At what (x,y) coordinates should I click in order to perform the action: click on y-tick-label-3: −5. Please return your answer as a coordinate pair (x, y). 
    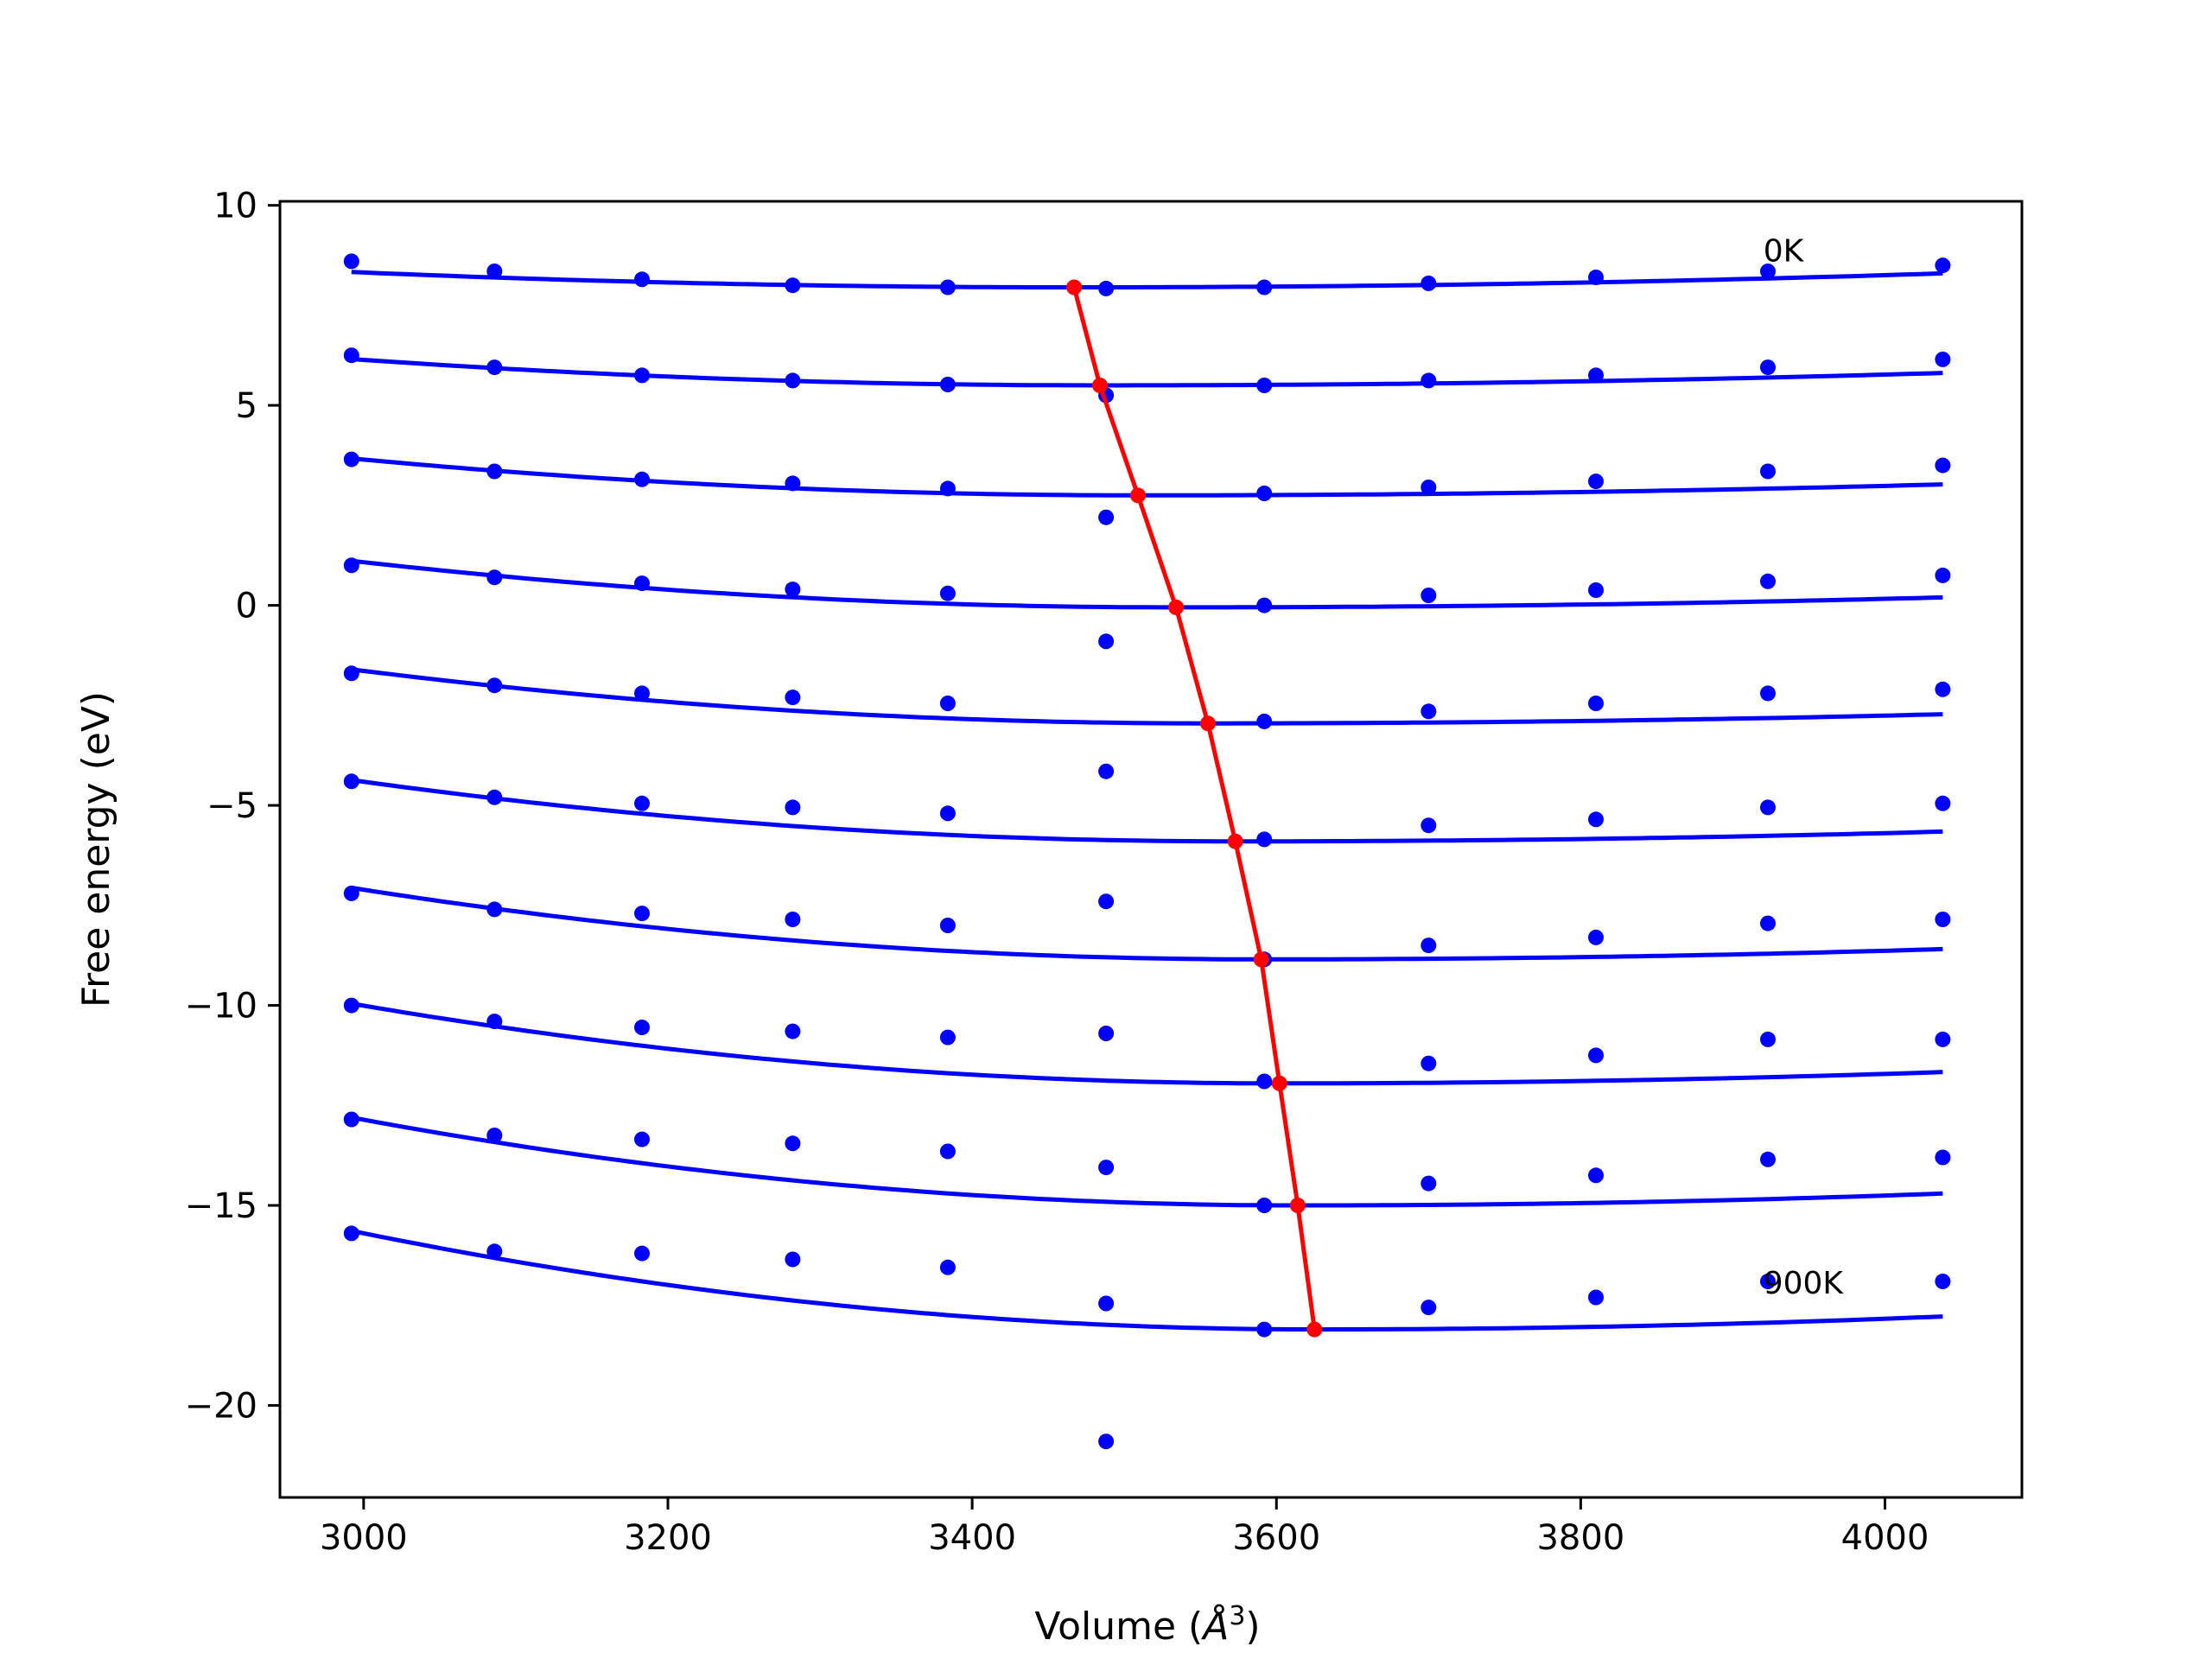
    Looking at the image, I should click on (232, 806).